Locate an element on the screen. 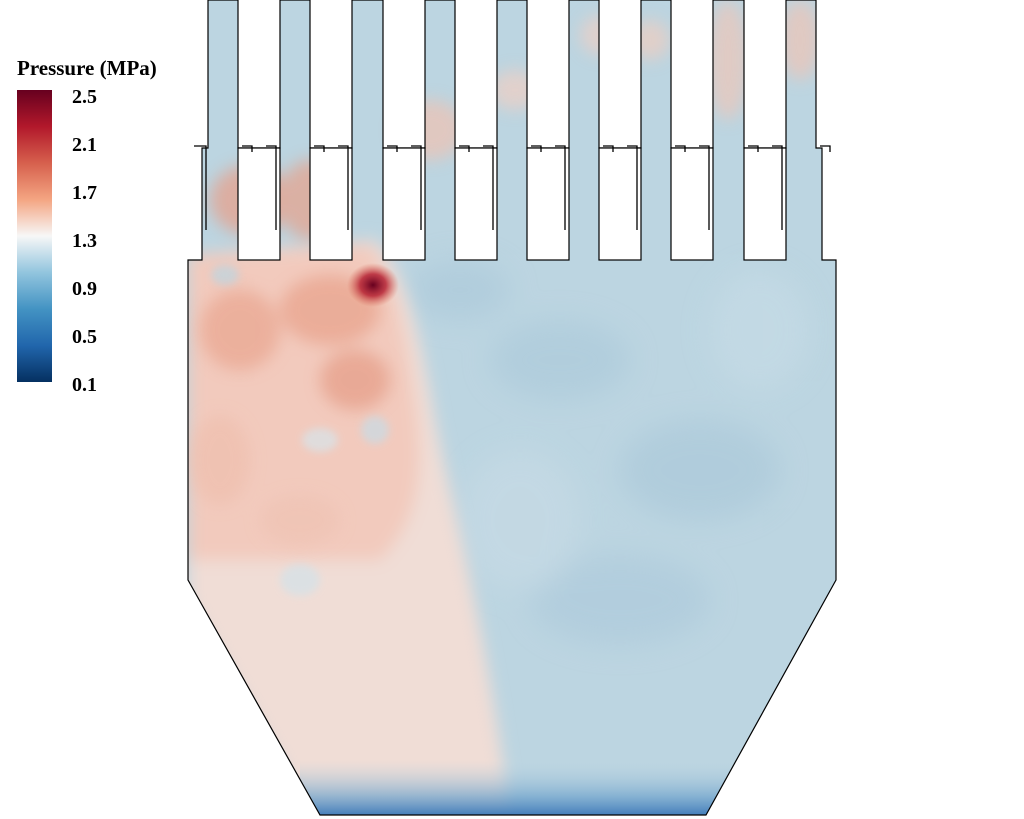 This screenshot has width=1024, height=819. peak-pressure-spot is located at coordinates (373, 285).